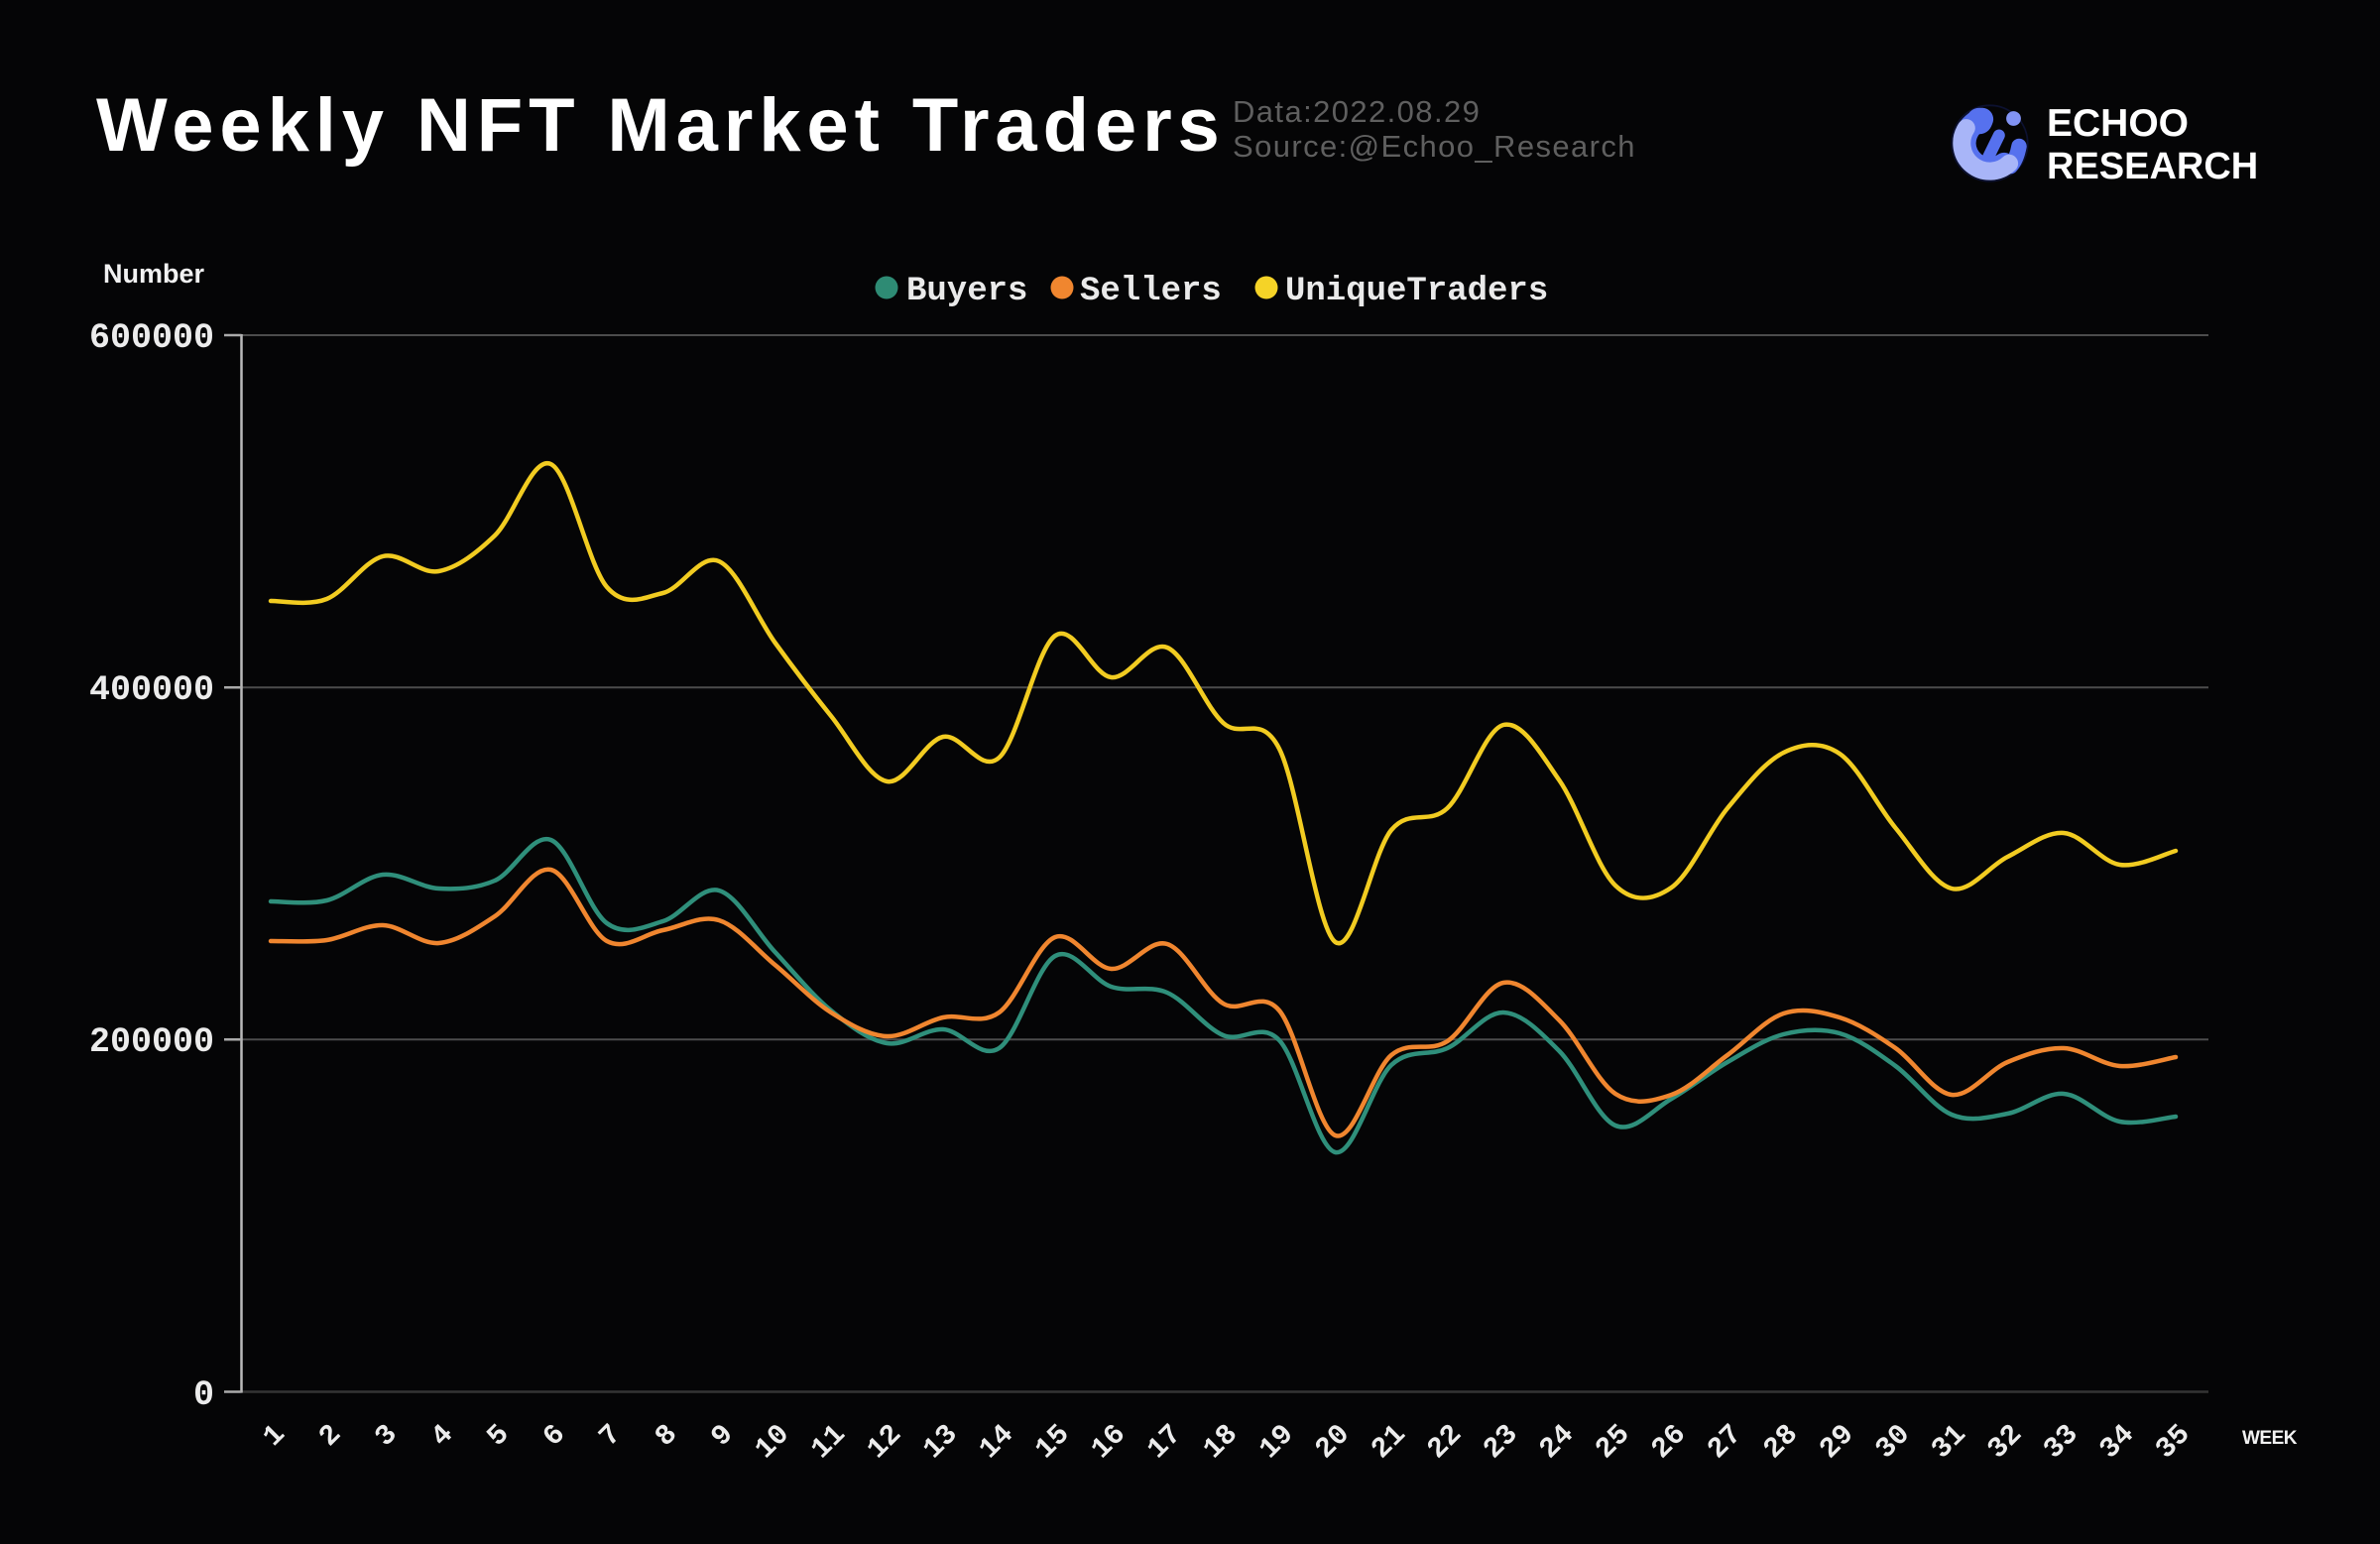  What do you see at coordinates (2152, 166) in the screenshot?
I see `svg-text: RESEARCH` at bounding box center [2152, 166].